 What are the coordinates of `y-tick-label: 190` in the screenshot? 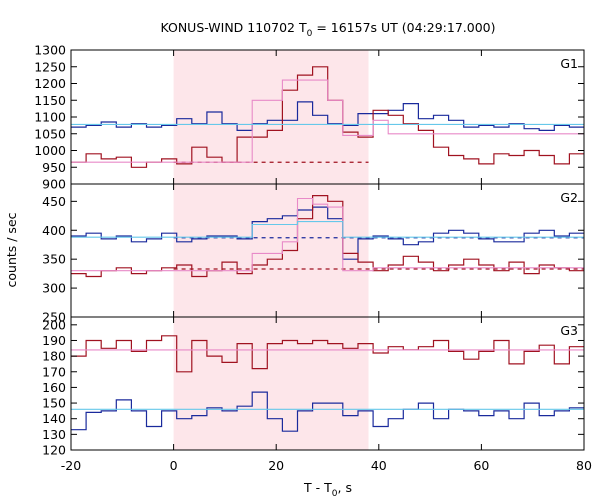 It's located at (54, 340).